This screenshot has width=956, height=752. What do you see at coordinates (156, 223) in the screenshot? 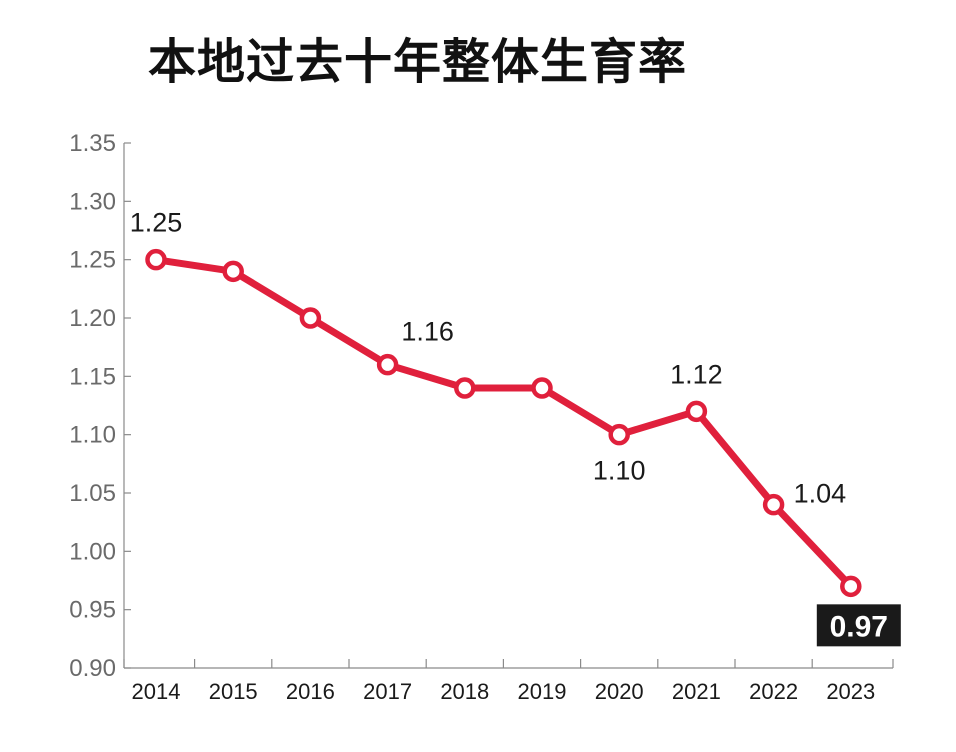
I see `data-label: 1.25` at bounding box center [156, 223].